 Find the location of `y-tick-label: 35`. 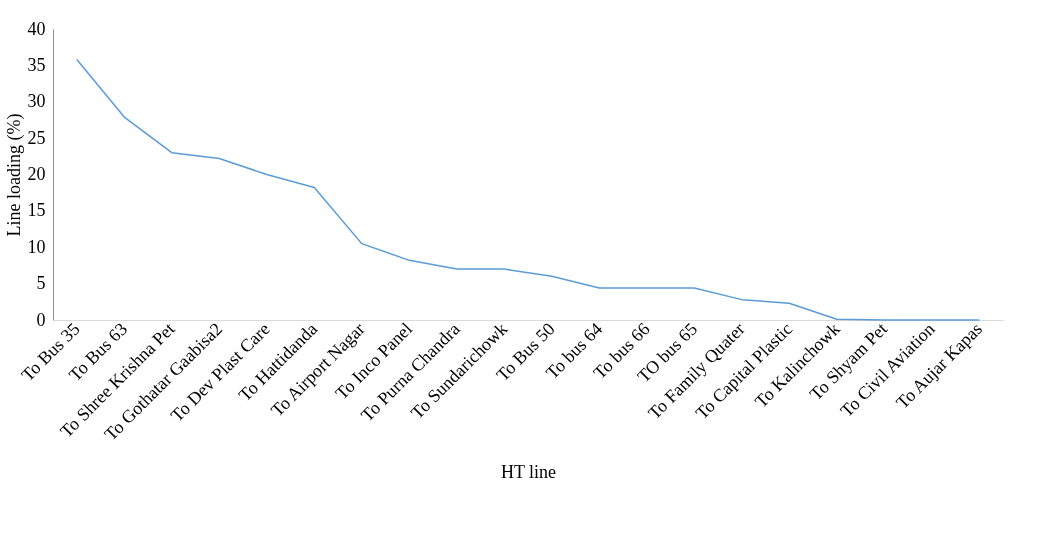

y-tick-label: 35 is located at coordinates (36, 64).